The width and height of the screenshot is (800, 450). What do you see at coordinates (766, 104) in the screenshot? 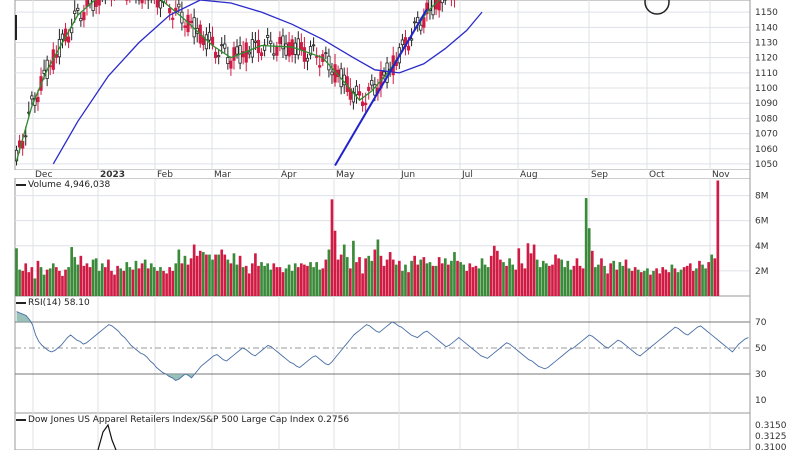
I see `price-tick-label: 1090` at bounding box center [766, 104].